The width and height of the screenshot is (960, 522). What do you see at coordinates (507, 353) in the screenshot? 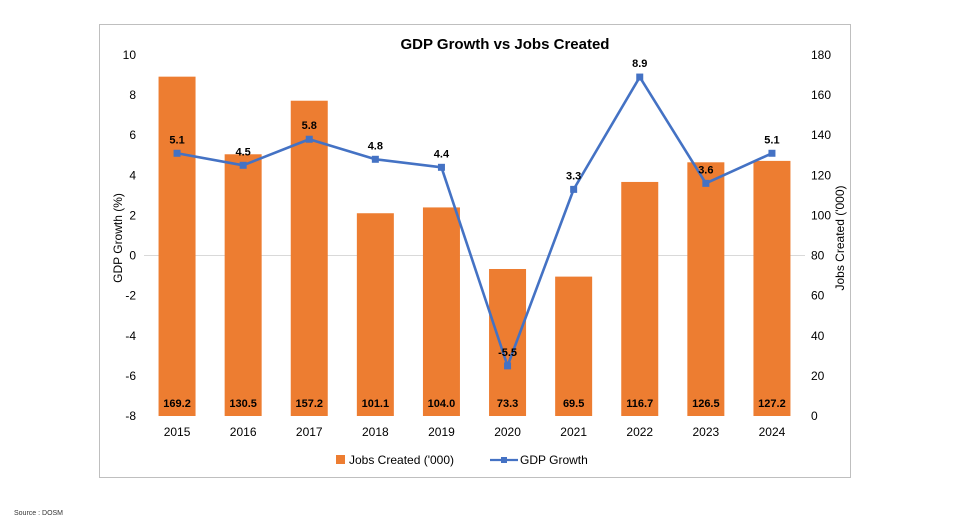
I see `gdp-label-2020: -5.5` at bounding box center [507, 353].